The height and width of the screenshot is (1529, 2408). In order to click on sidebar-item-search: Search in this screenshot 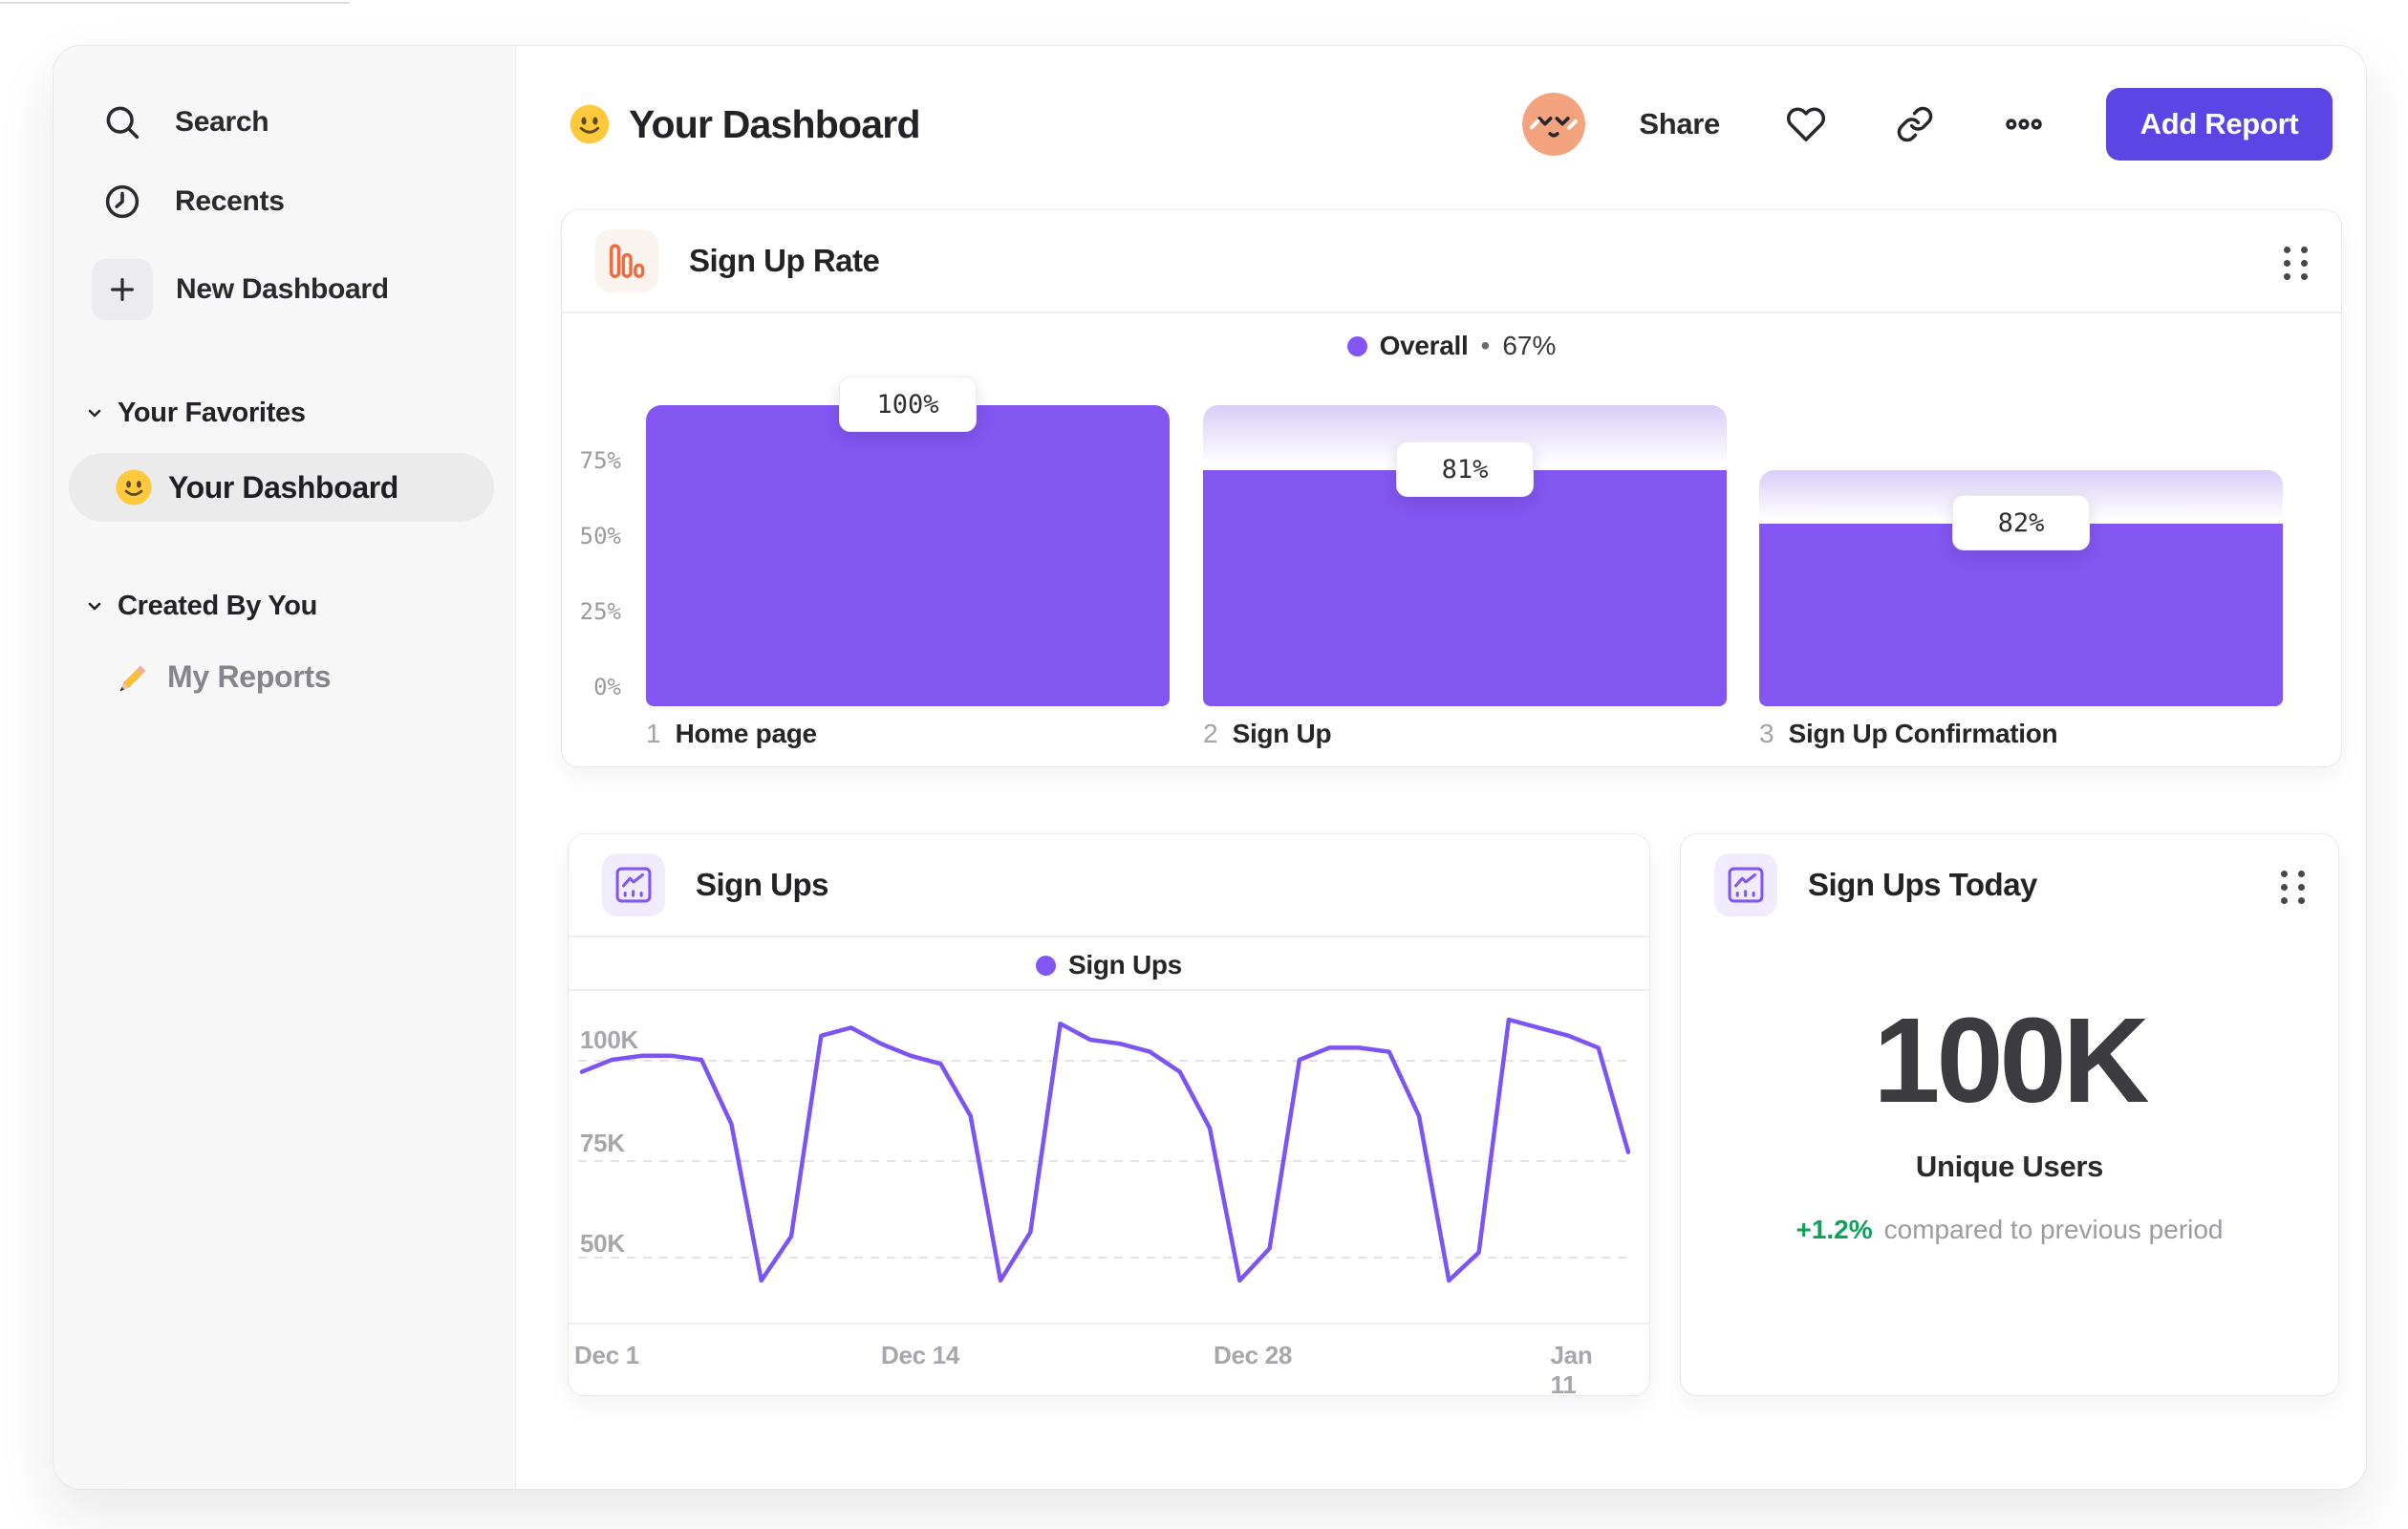, I will do `click(284, 122)`.